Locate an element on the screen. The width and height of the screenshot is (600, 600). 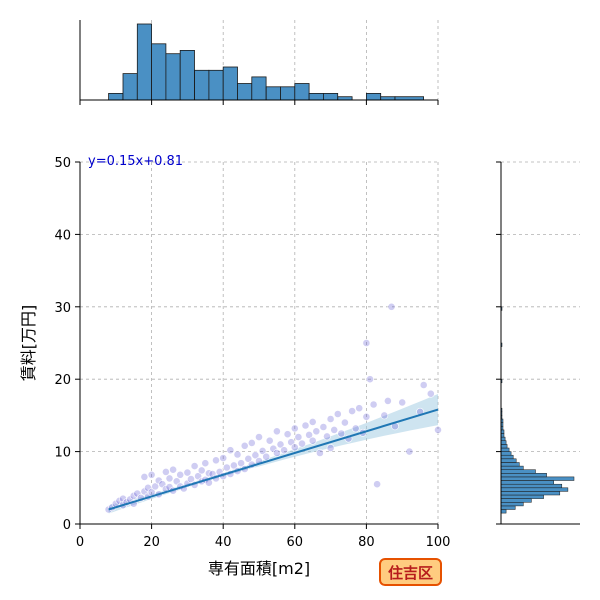
ward-badge: 住吉区 is located at coordinates (410, 572).